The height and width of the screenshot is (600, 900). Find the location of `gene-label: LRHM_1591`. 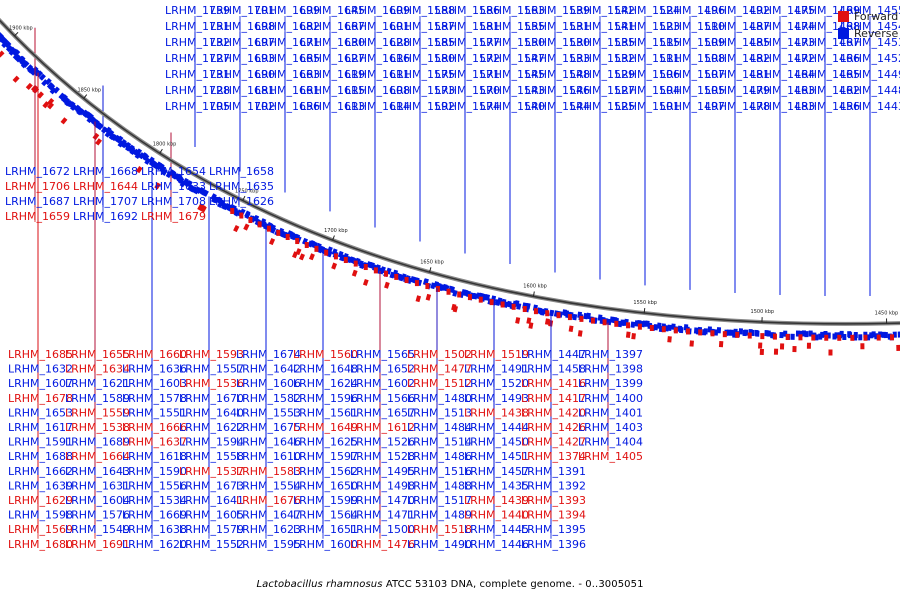

gene-label: LRHM_1591 is located at coordinates (40, 442).